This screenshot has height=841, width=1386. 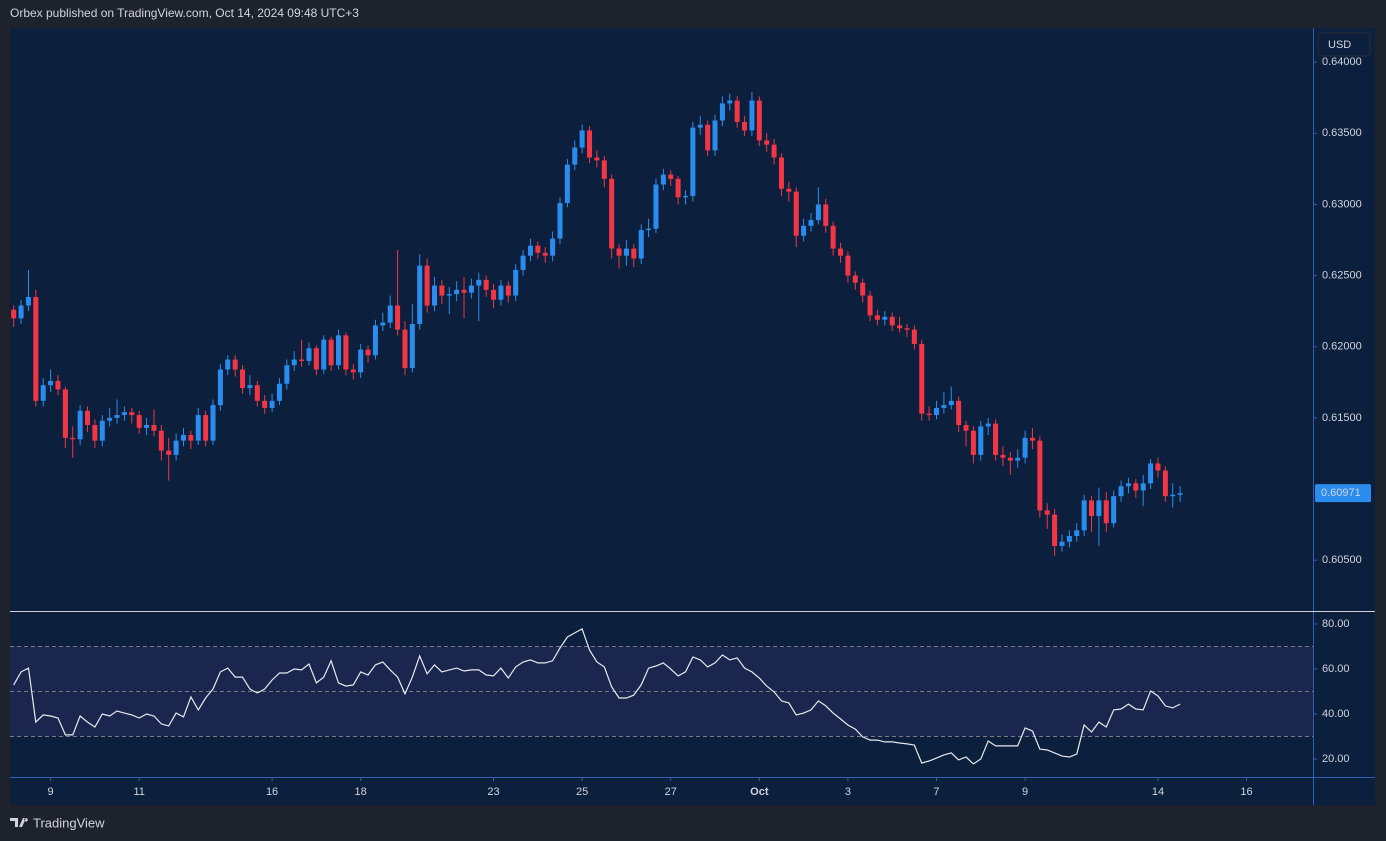 I want to click on last-price-label: 0.60971, so click(x=1341, y=493).